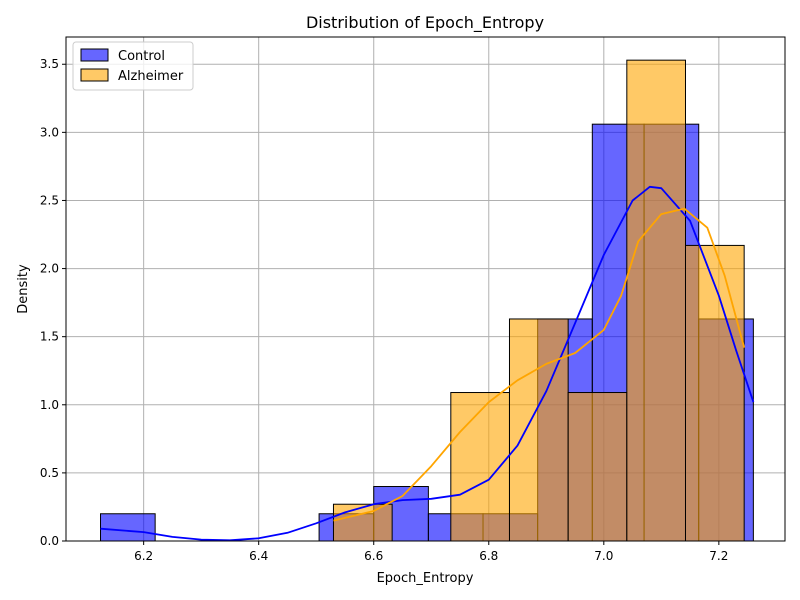 The height and width of the screenshot is (600, 800). What do you see at coordinates (373, 556) in the screenshot?
I see `x-tick-label: 6.6` at bounding box center [373, 556].